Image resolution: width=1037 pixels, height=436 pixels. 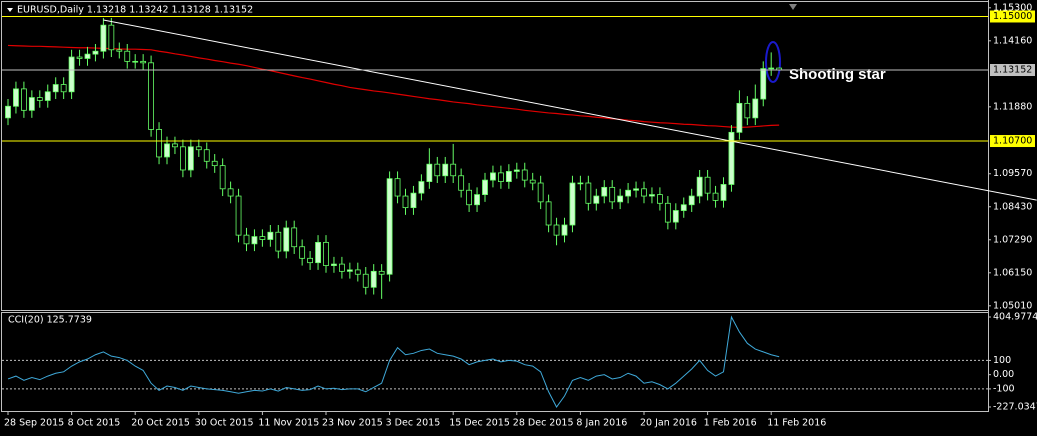 I want to click on x-tick-label: 3 Dec 2015, so click(x=413, y=423).